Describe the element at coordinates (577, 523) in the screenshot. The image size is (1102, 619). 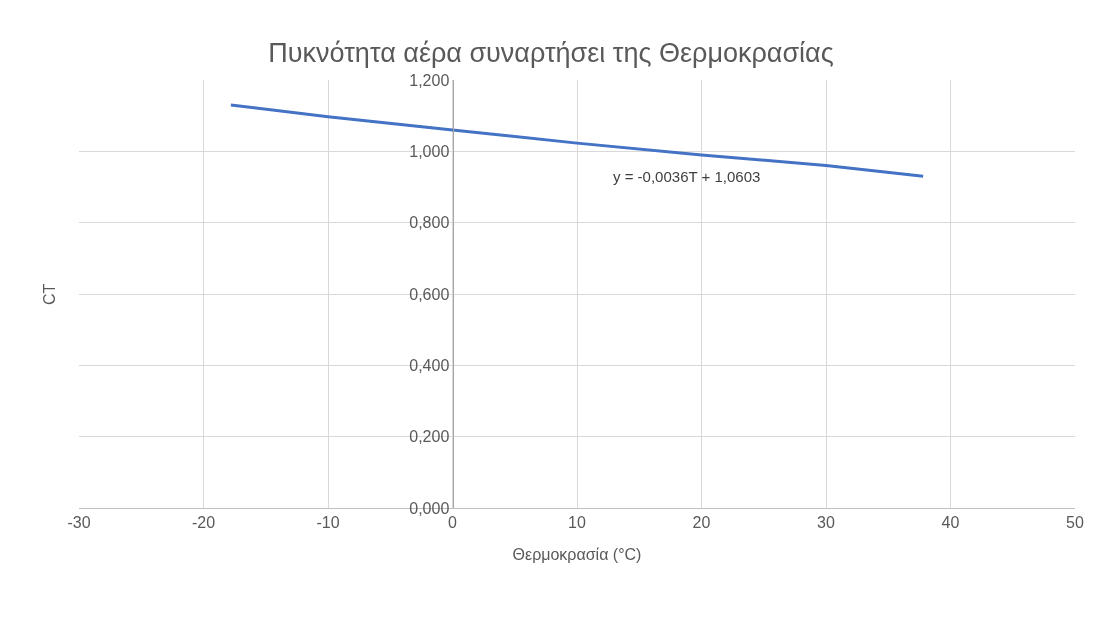
I see `x-tick-label: 10` at that location.